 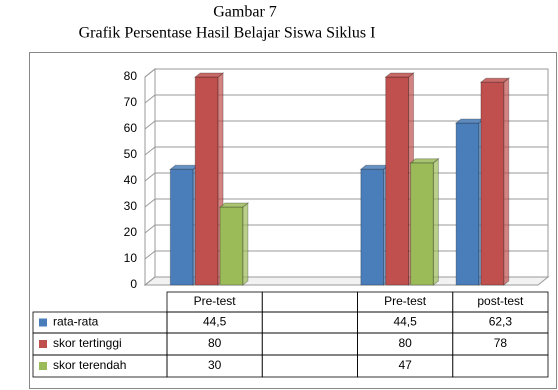 I want to click on table-value: 47, so click(x=405, y=365).